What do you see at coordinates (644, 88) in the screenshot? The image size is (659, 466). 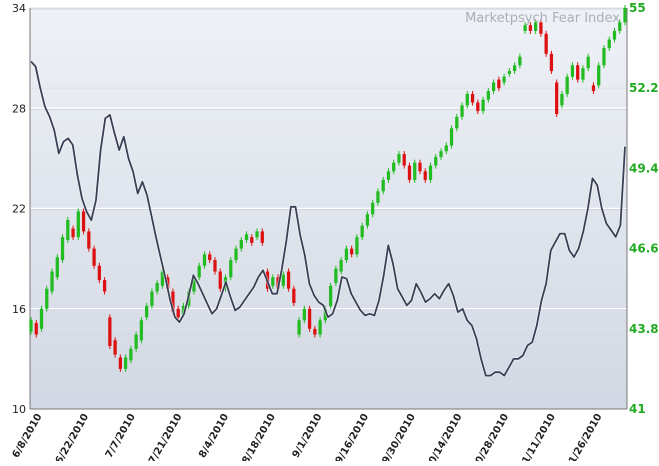 I see `y-right-tick-label: 52.2` at bounding box center [644, 88].